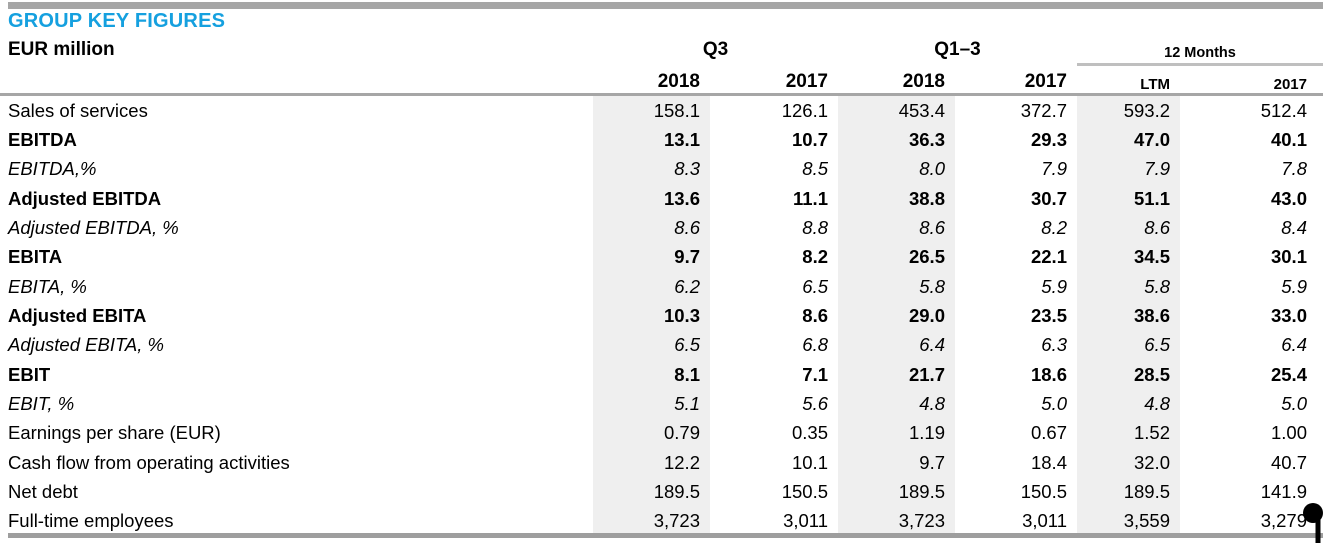 The height and width of the screenshot is (543, 1323). What do you see at coordinates (1128, 111) in the screenshot?
I see `value-cell-ltm: 593.2` at bounding box center [1128, 111].